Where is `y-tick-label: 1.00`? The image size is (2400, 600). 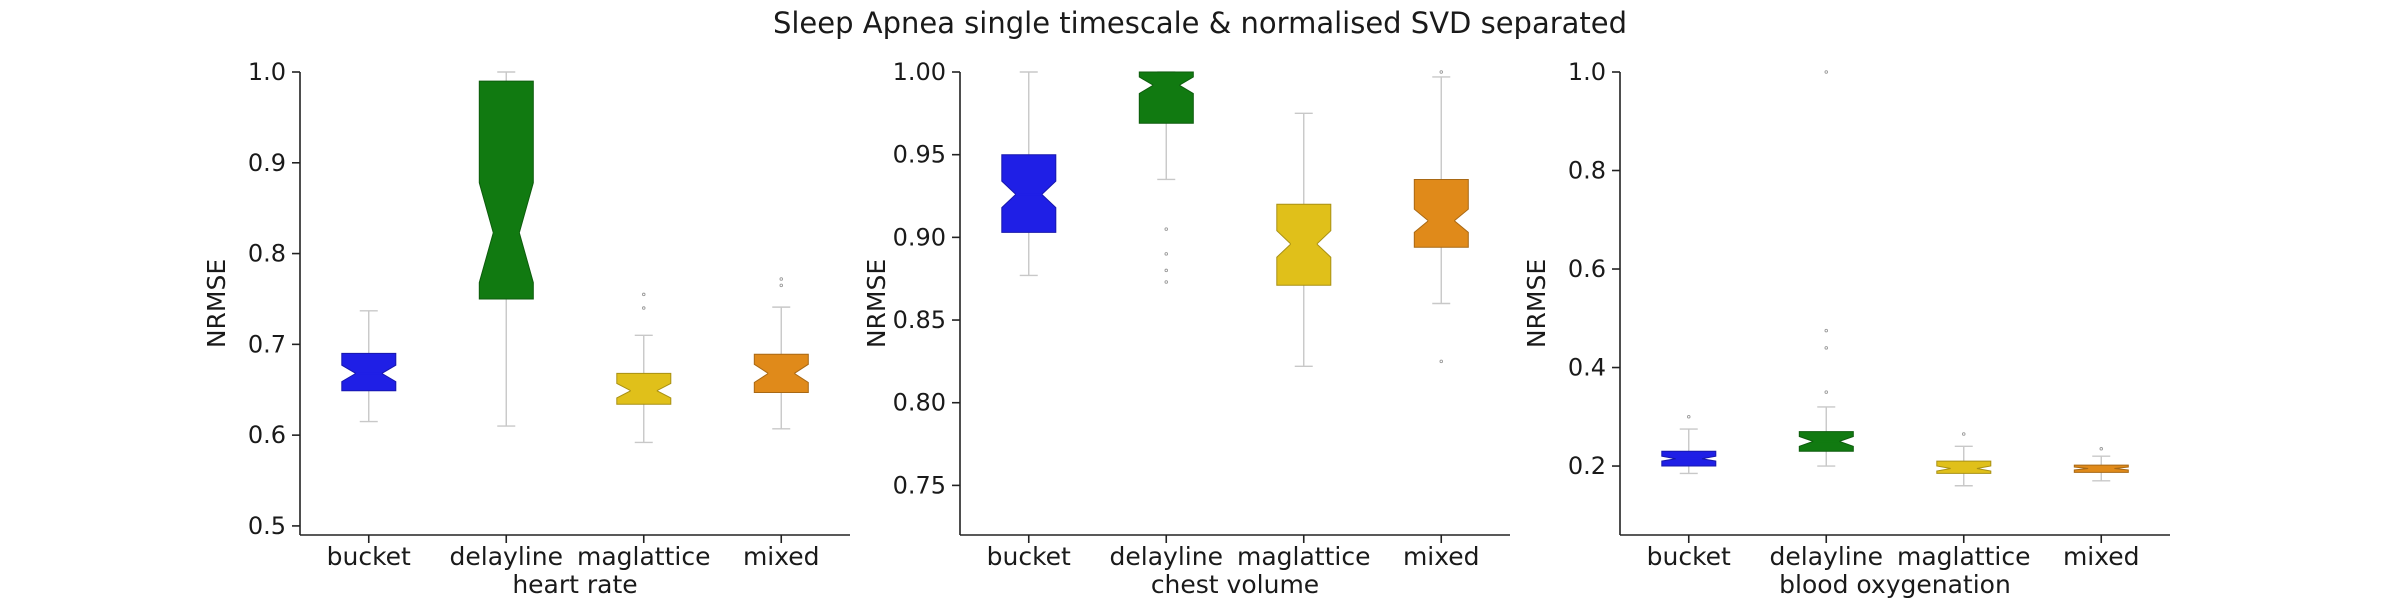
y-tick-label: 1.00 is located at coordinates (919, 72).